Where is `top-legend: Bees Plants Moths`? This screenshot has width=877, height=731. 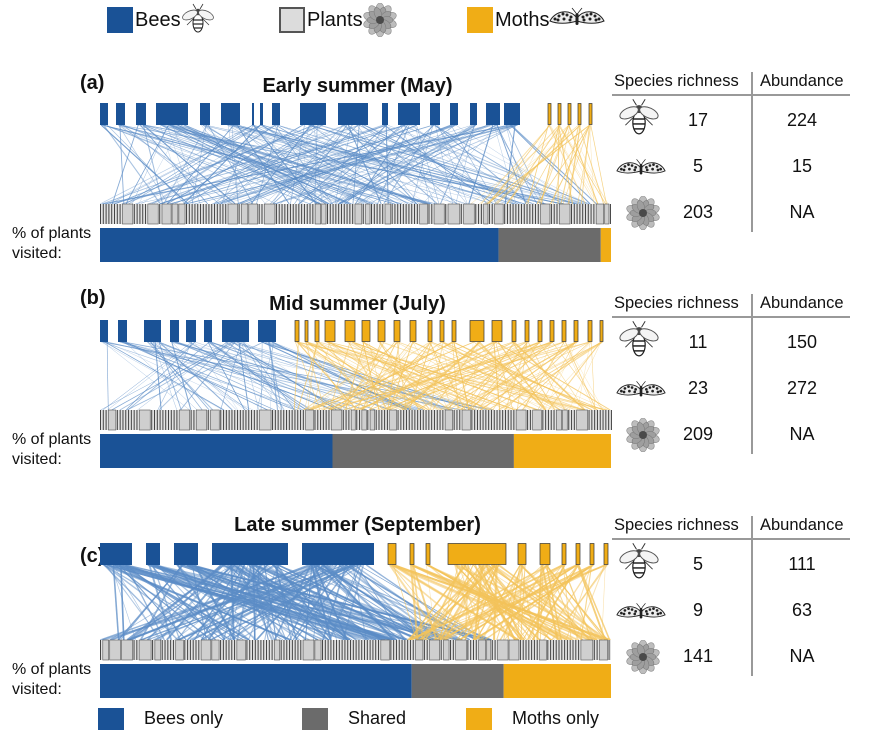 top-legend: Bees Plants Moths is located at coordinates (438, 20).